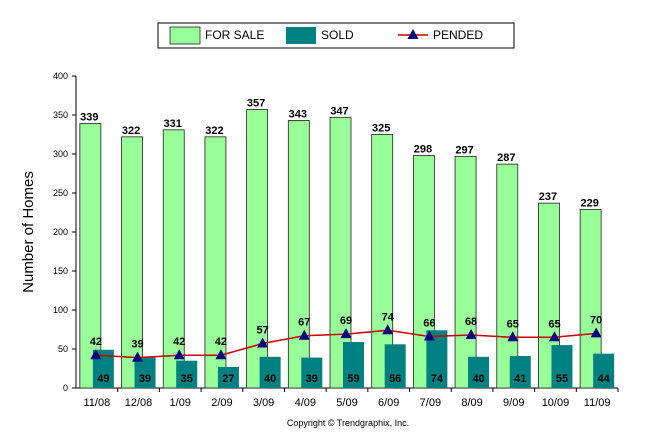  What do you see at coordinates (346, 403) in the screenshot?
I see `x-tick-label: 5/09` at bounding box center [346, 403].